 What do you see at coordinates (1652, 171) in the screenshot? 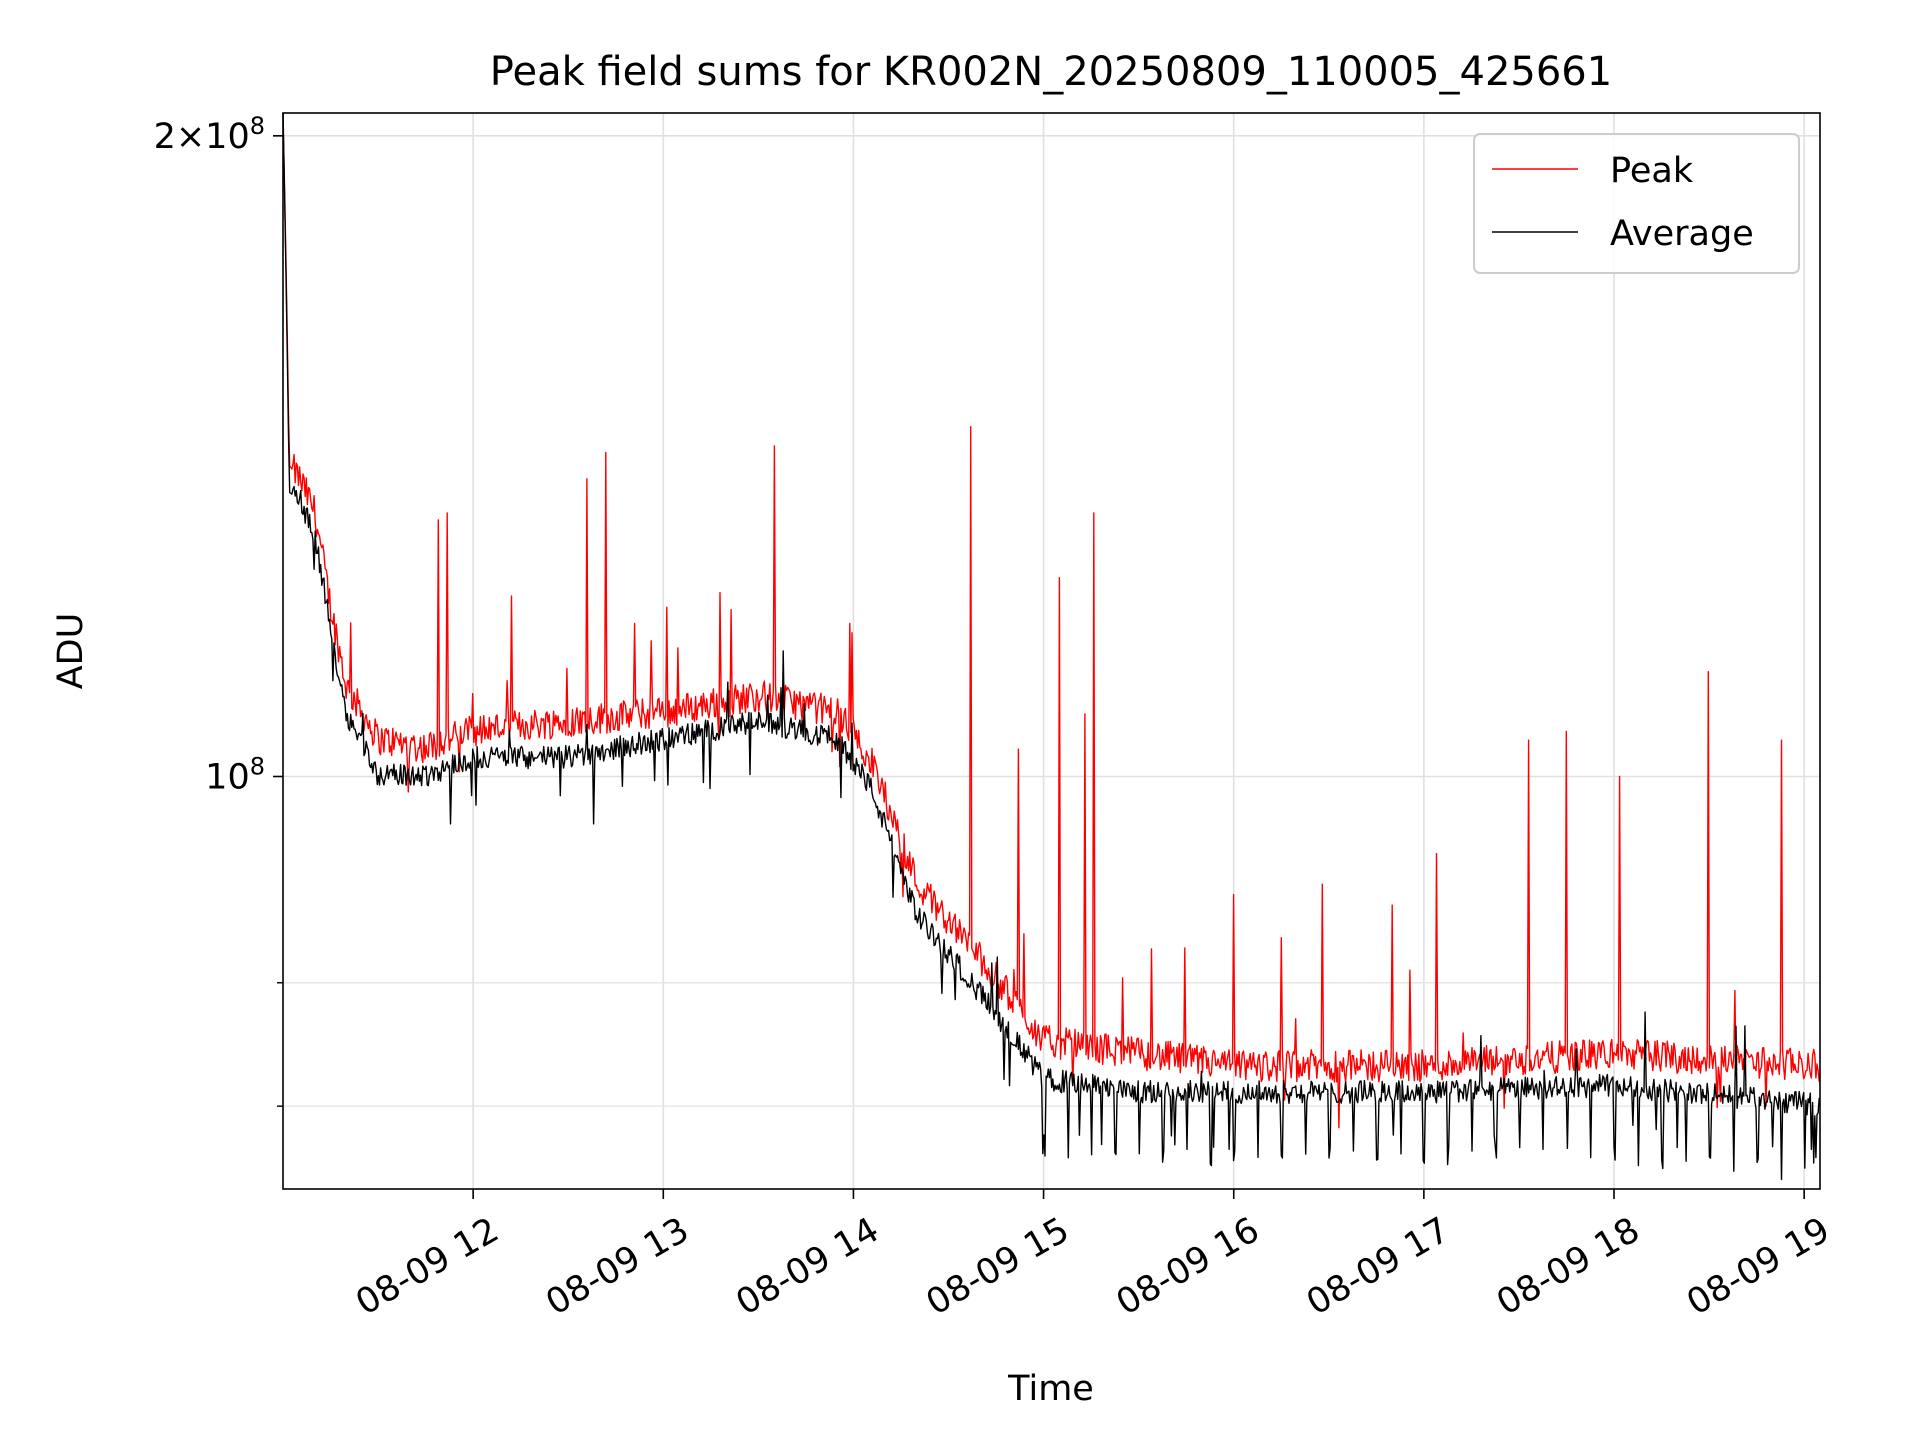
I see `legend-peak-label: Peak` at bounding box center [1652, 171].